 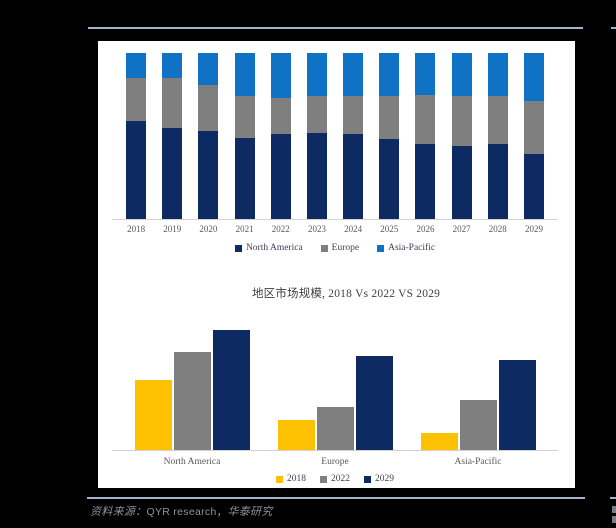 What do you see at coordinates (613, 28) in the screenshot?
I see `top-divider-rule-fragment` at bounding box center [613, 28].